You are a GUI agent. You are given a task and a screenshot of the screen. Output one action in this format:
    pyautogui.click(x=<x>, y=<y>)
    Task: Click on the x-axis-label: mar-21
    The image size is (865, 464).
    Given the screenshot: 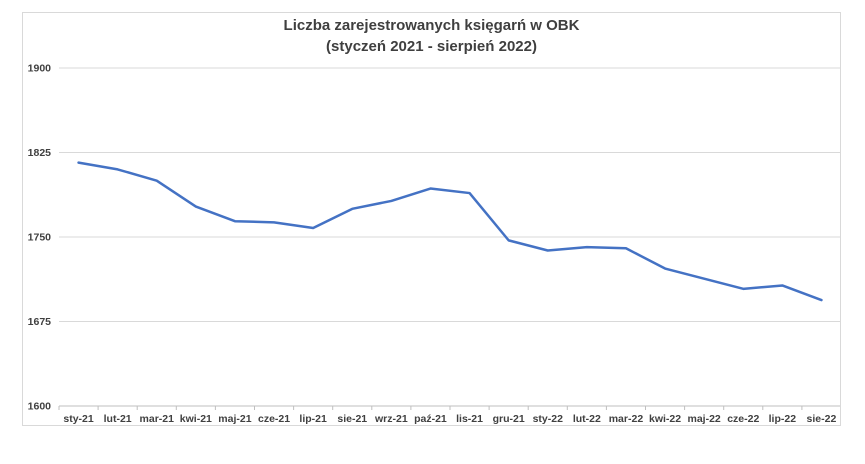 What is the action you would take?
    pyautogui.click(x=157, y=419)
    